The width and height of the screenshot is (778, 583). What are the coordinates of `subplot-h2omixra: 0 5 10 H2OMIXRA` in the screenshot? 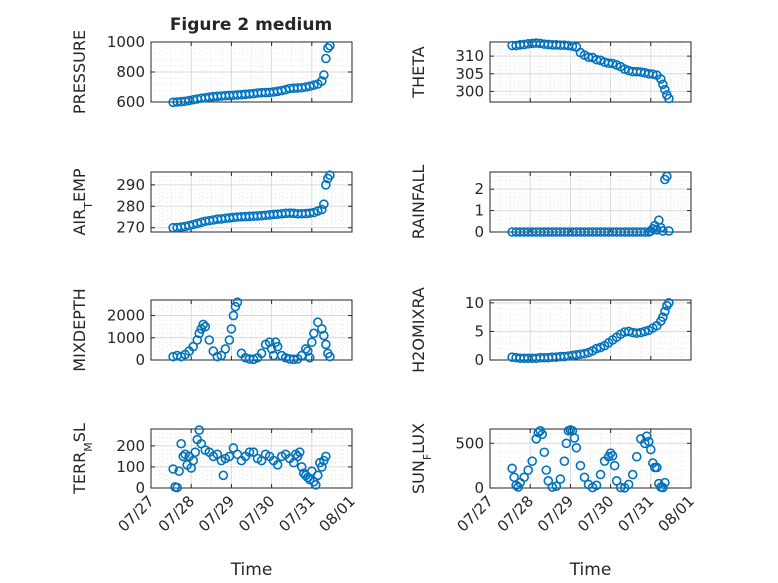 It's located at (550, 330).